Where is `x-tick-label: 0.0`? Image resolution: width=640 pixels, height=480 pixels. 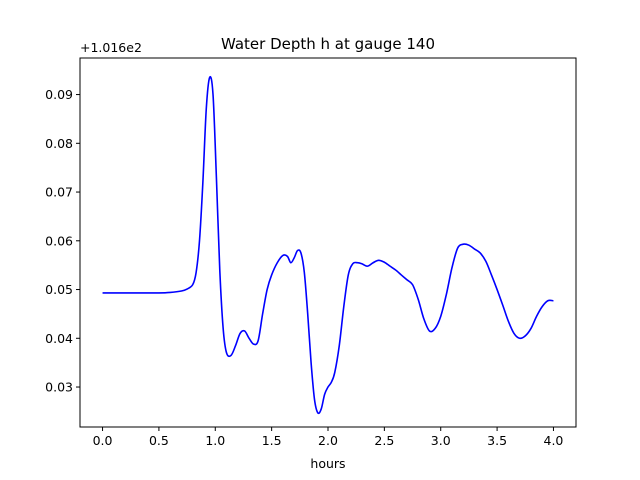 x-tick-label: 0.0 is located at coordinates (103, 440).